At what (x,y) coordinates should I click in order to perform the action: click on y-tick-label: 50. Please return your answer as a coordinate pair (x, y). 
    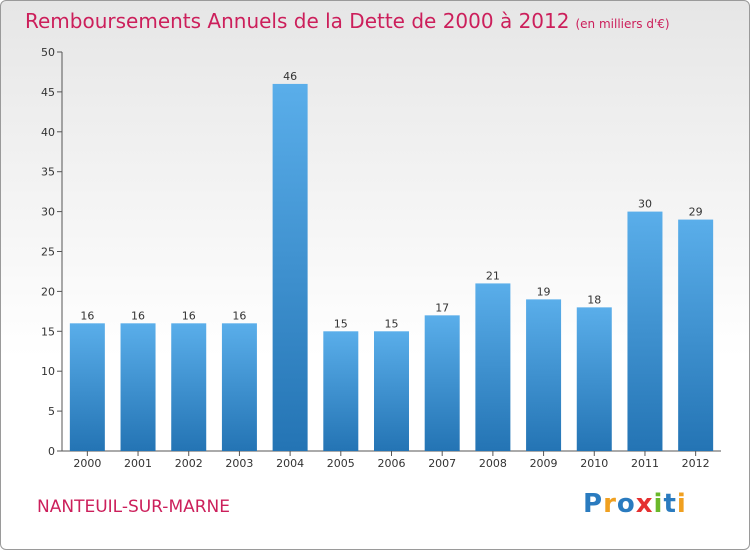
    Looking at the image, I should click on (48, 52).